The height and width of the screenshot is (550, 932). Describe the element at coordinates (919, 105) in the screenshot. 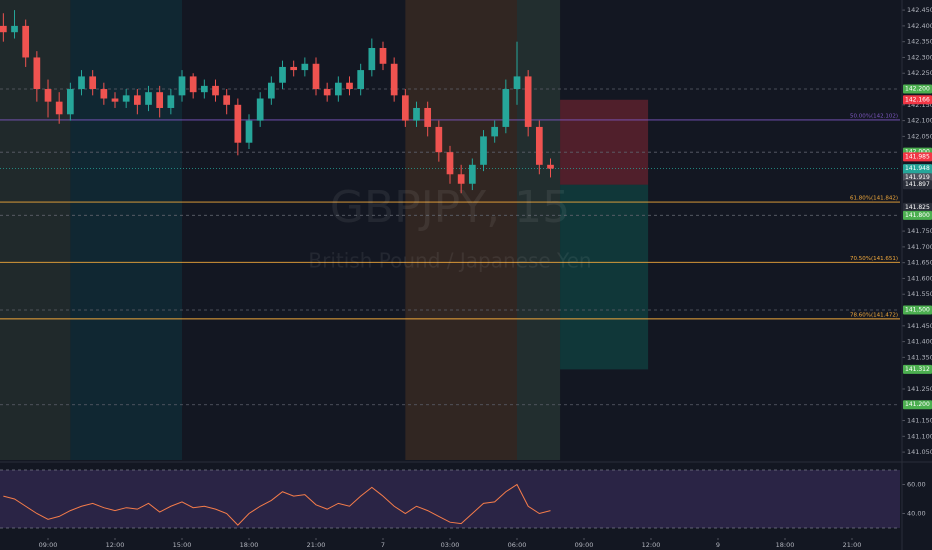

I see `y-tick-label: 142.150` at that location.